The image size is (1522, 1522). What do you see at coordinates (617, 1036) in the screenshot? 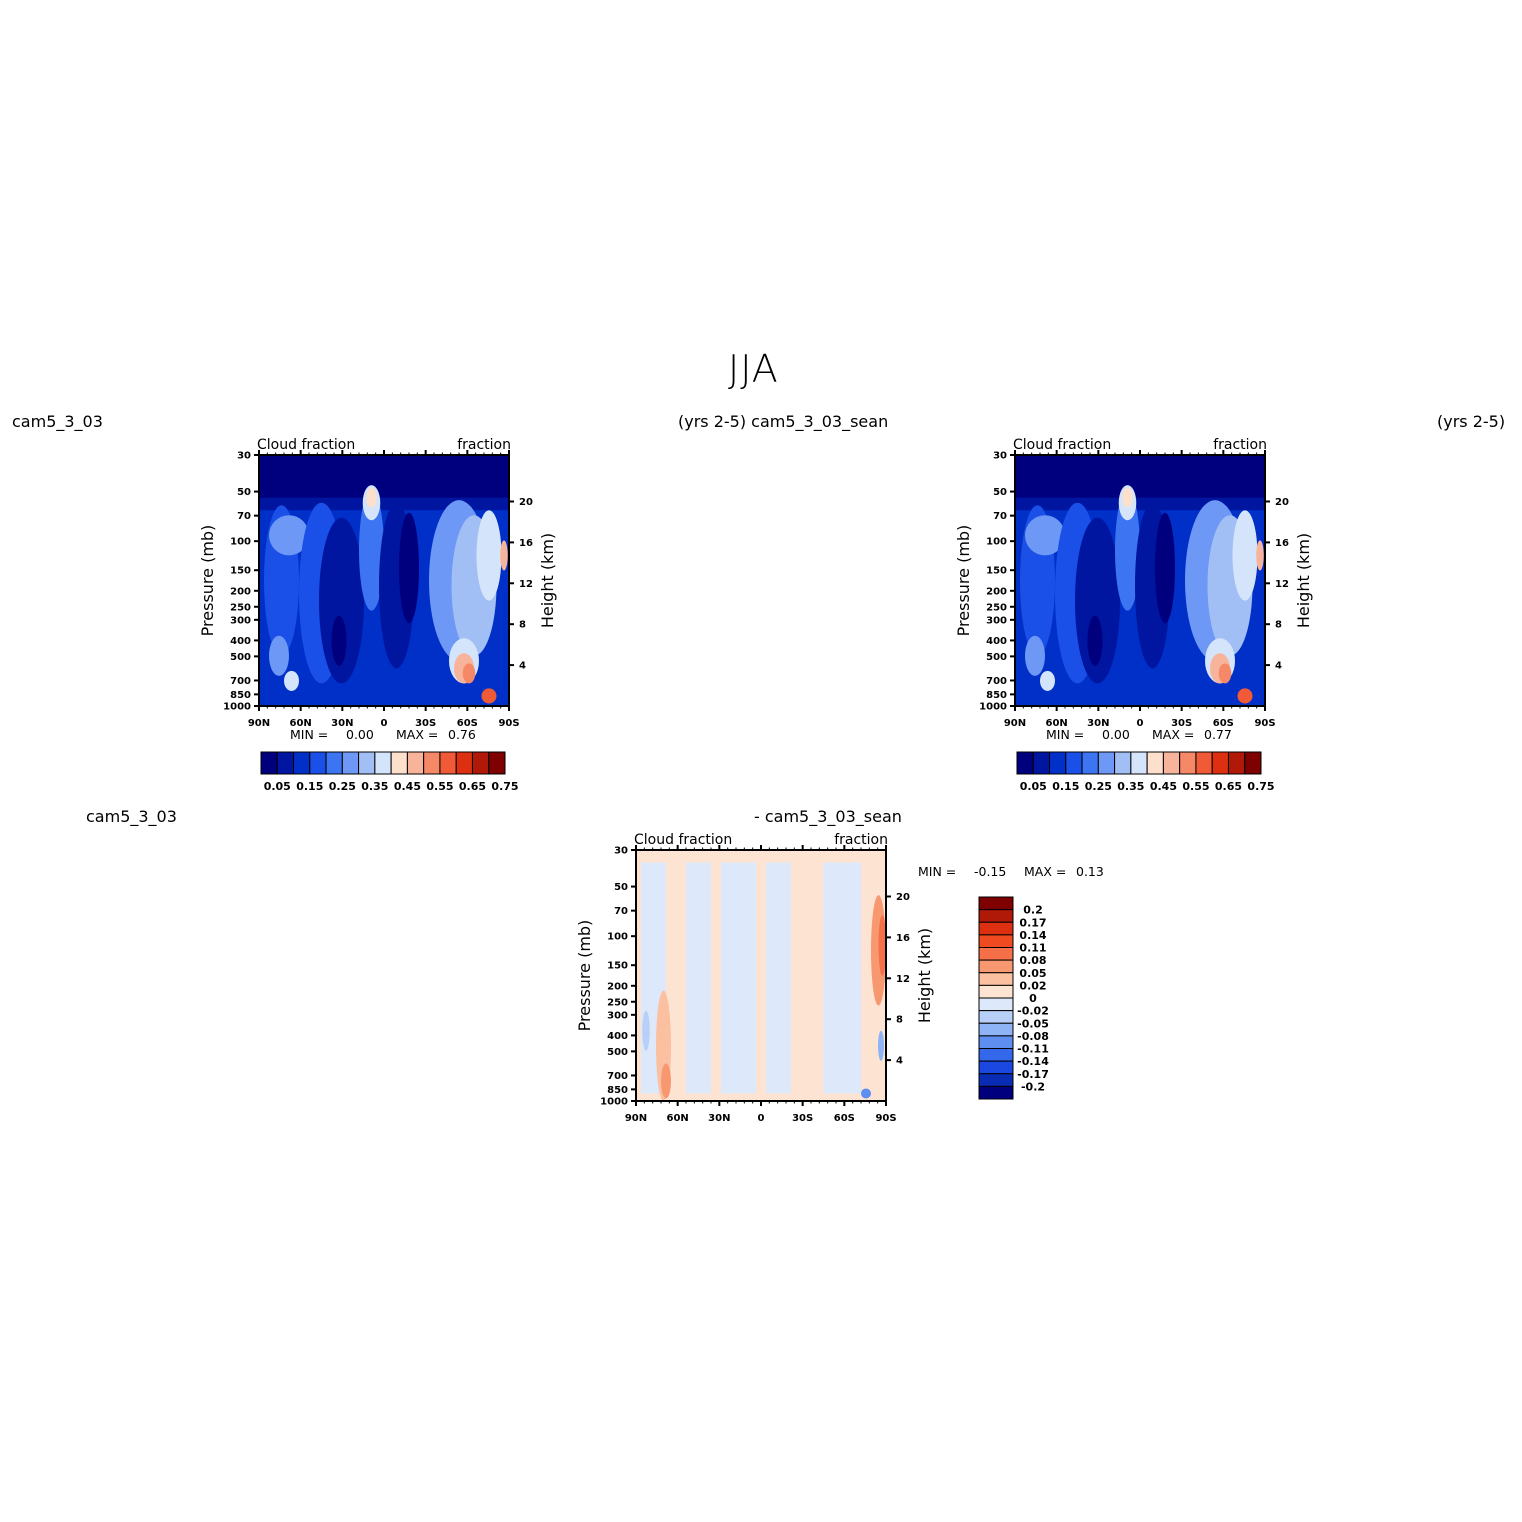
I see `y-tick-label: 400` at bounding box center [617, 1036].